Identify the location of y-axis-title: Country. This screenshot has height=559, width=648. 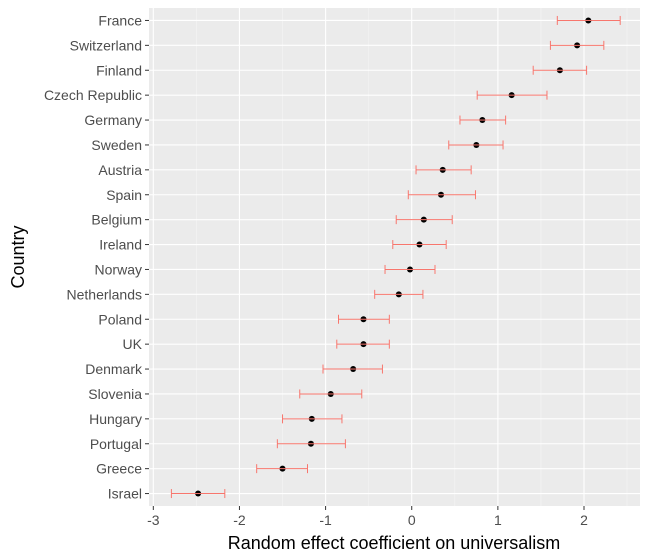
(18, 256).